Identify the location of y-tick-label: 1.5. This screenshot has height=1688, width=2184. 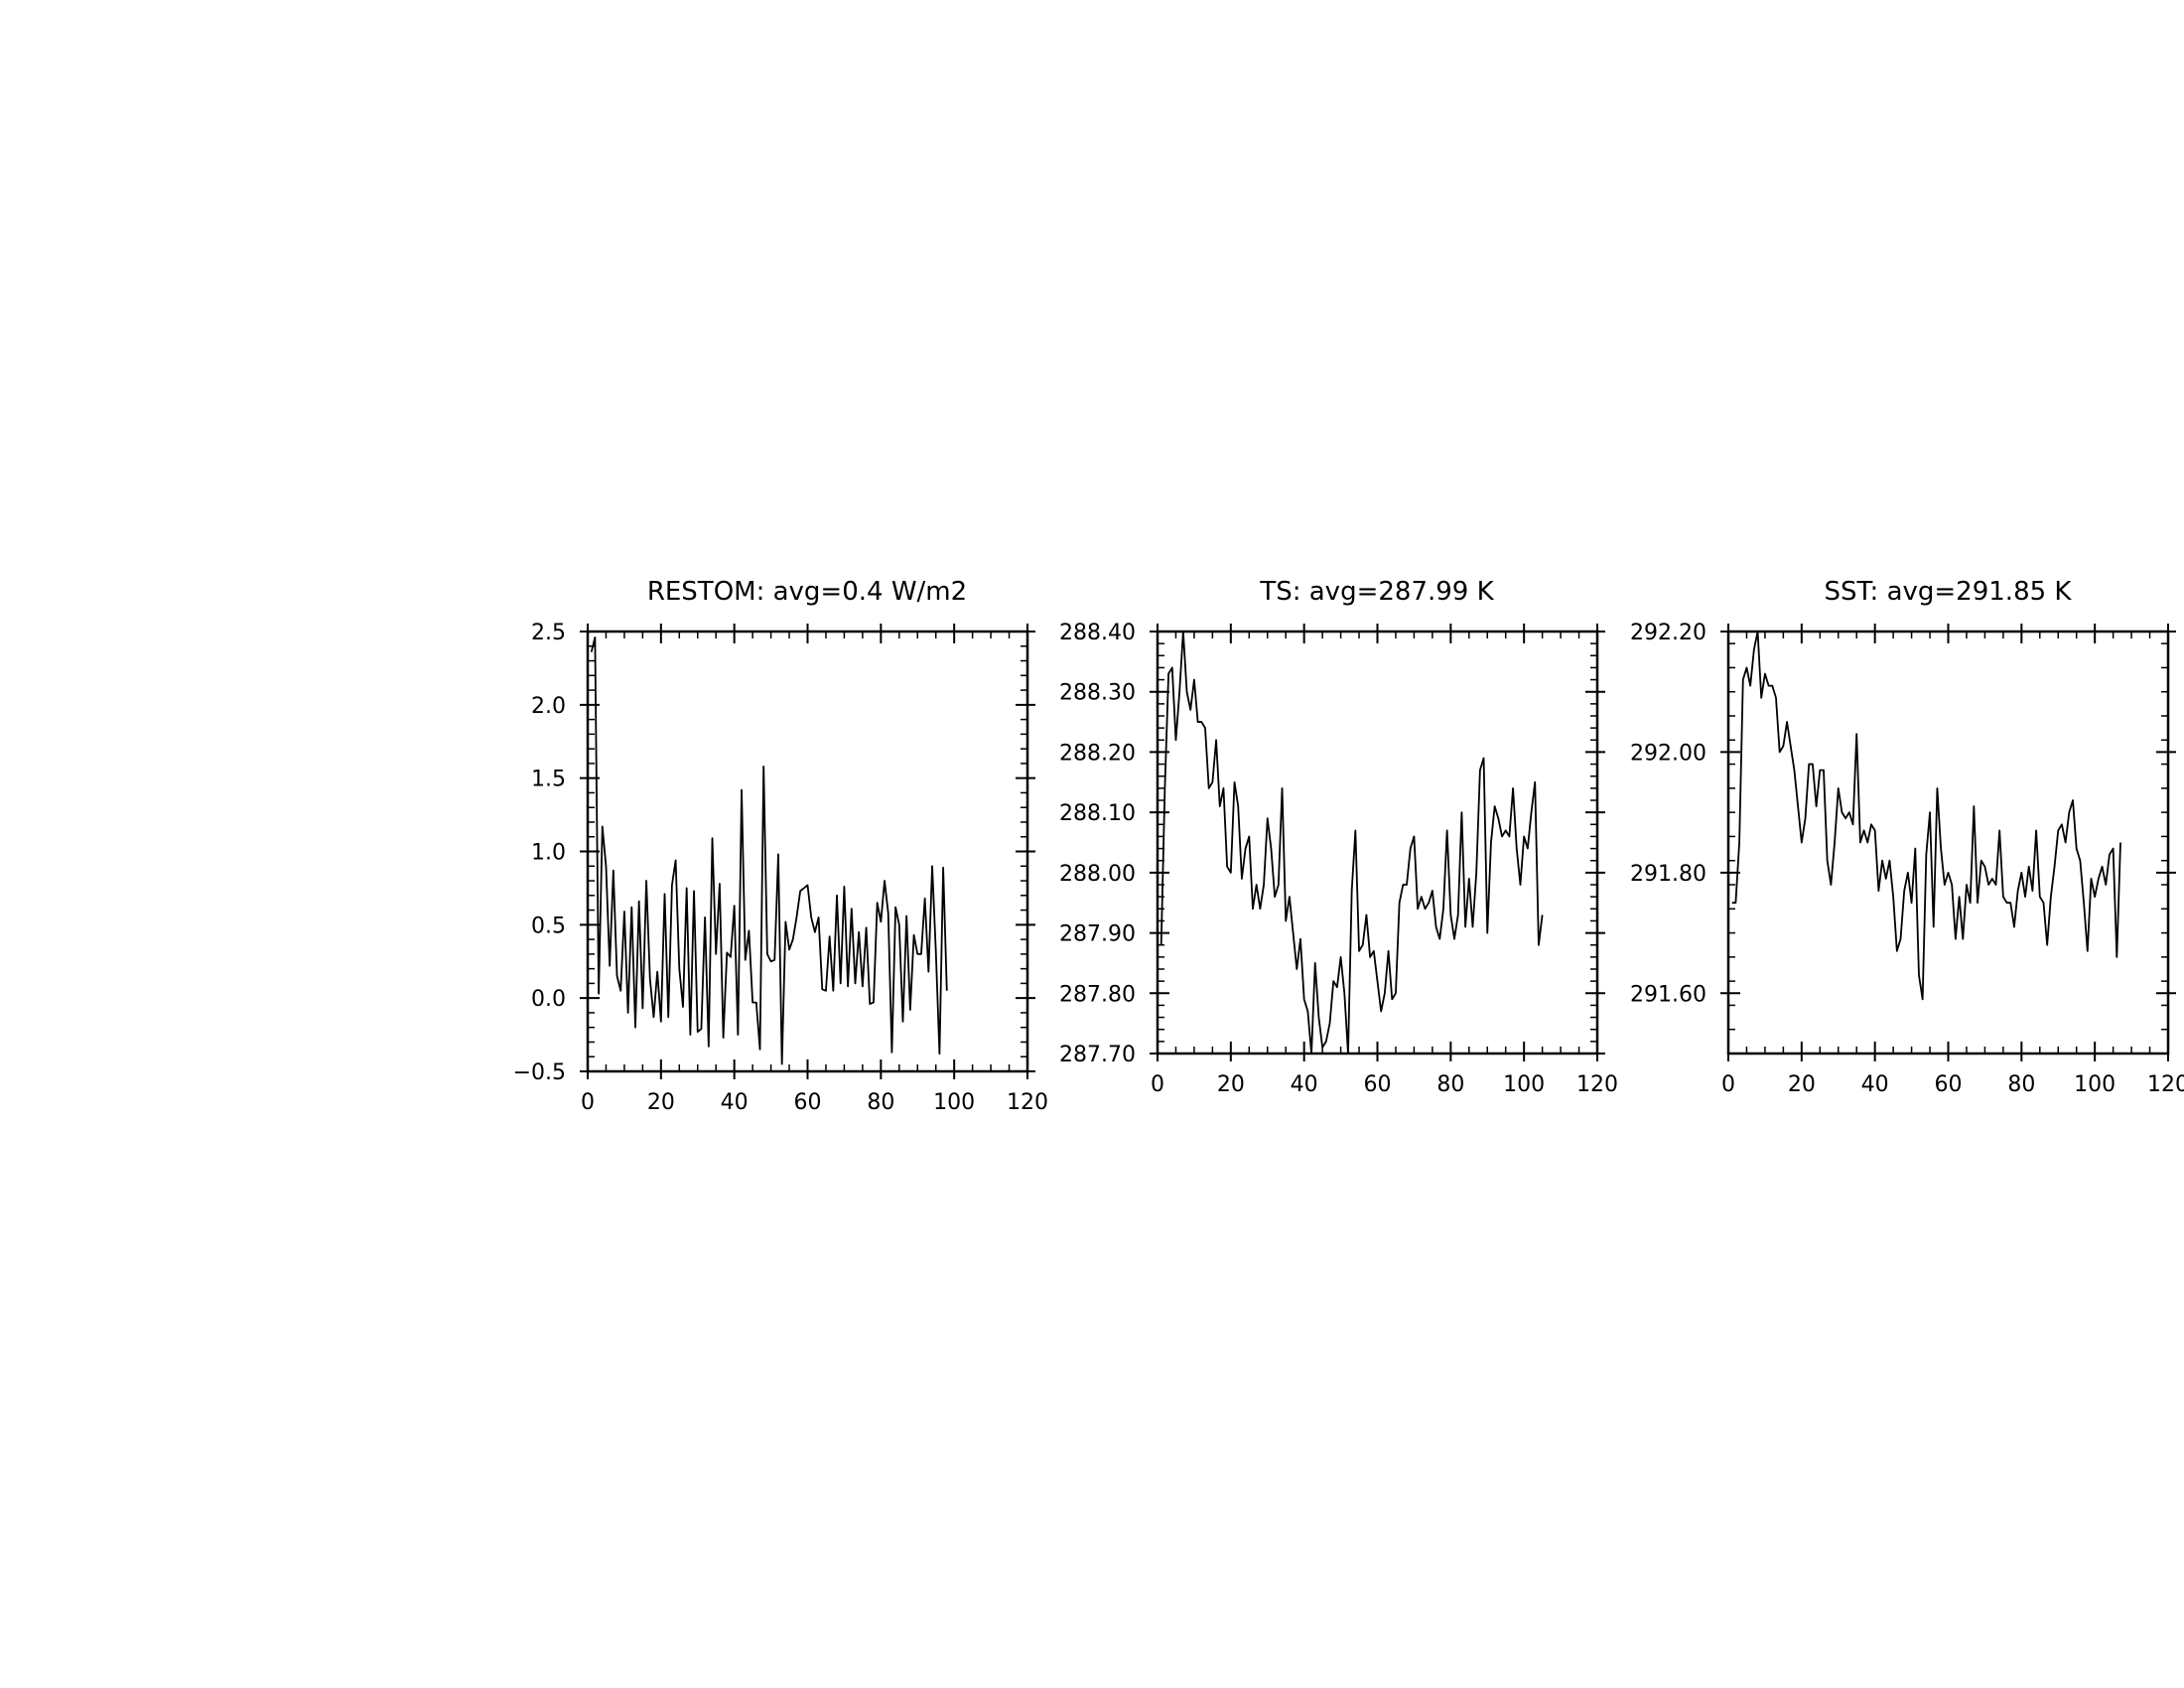
(548, 780).